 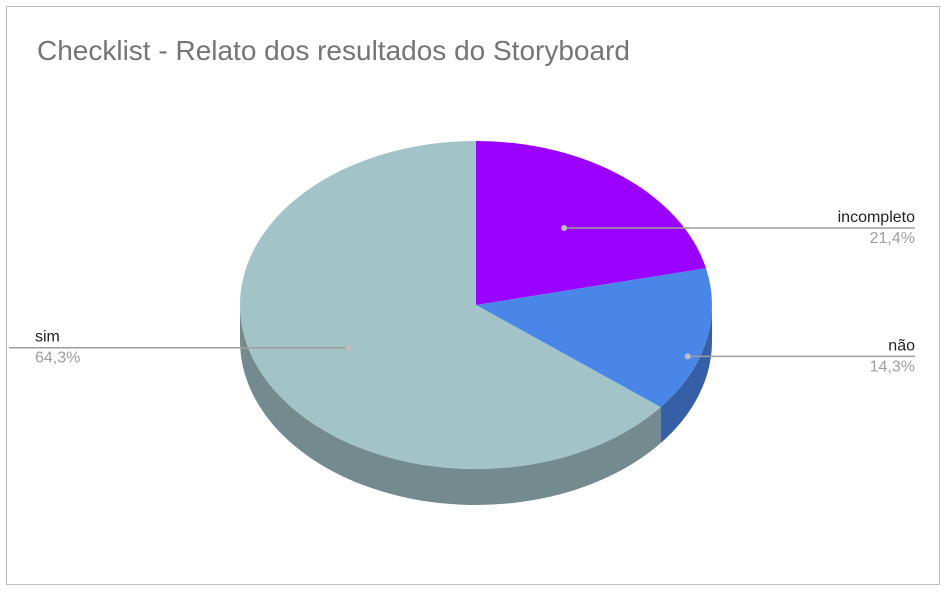 What do you see at coordinates (687, 356) in the screenshot?
I see `leader-dot-nao` at bounding box center [687, 356].